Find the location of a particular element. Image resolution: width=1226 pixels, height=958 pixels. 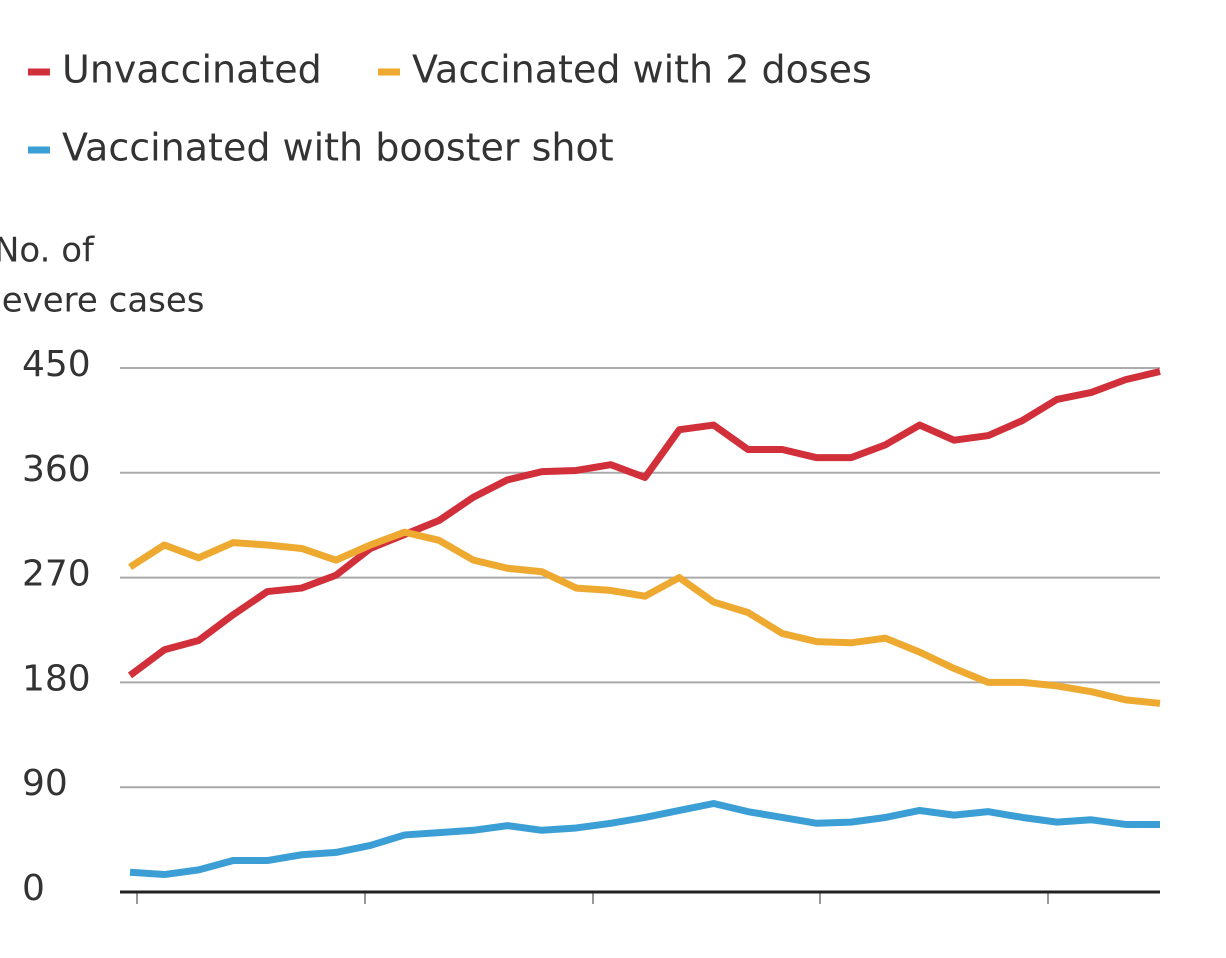

y-tick-label: 450 is located at coordinates (56, 364).